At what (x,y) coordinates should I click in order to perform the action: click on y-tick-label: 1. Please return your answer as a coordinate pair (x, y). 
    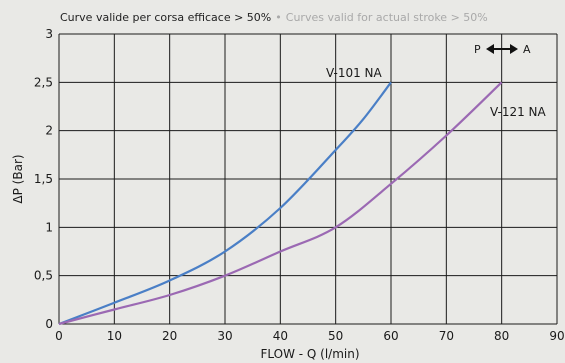
    Looking at the image, I should click on (49, 227).